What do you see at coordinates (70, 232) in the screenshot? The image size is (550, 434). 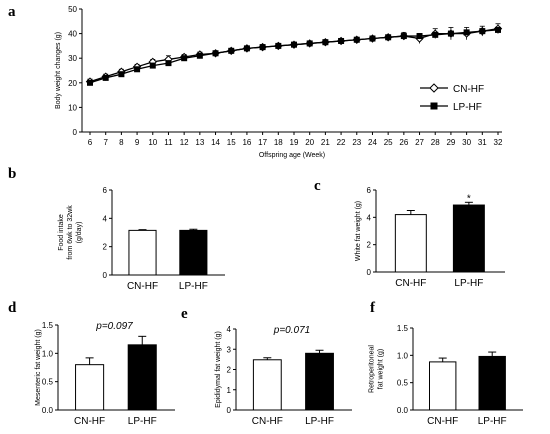 I see `b-y-axis-title: from 6wk to 32wk` at bounding box center [70, 232].